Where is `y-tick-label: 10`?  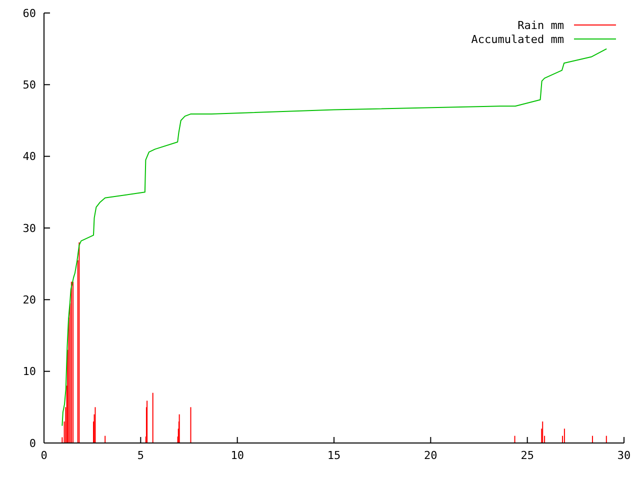
y-tick-label: 10 is located at coordinates (29, 371).